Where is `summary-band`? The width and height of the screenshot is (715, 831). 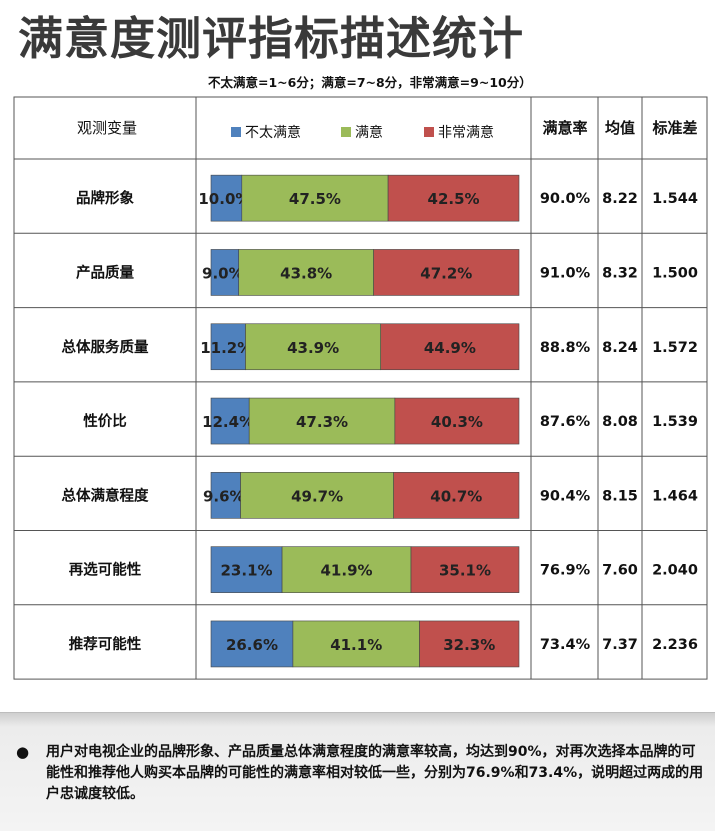
summary-band is located at coordinates (357, 771).